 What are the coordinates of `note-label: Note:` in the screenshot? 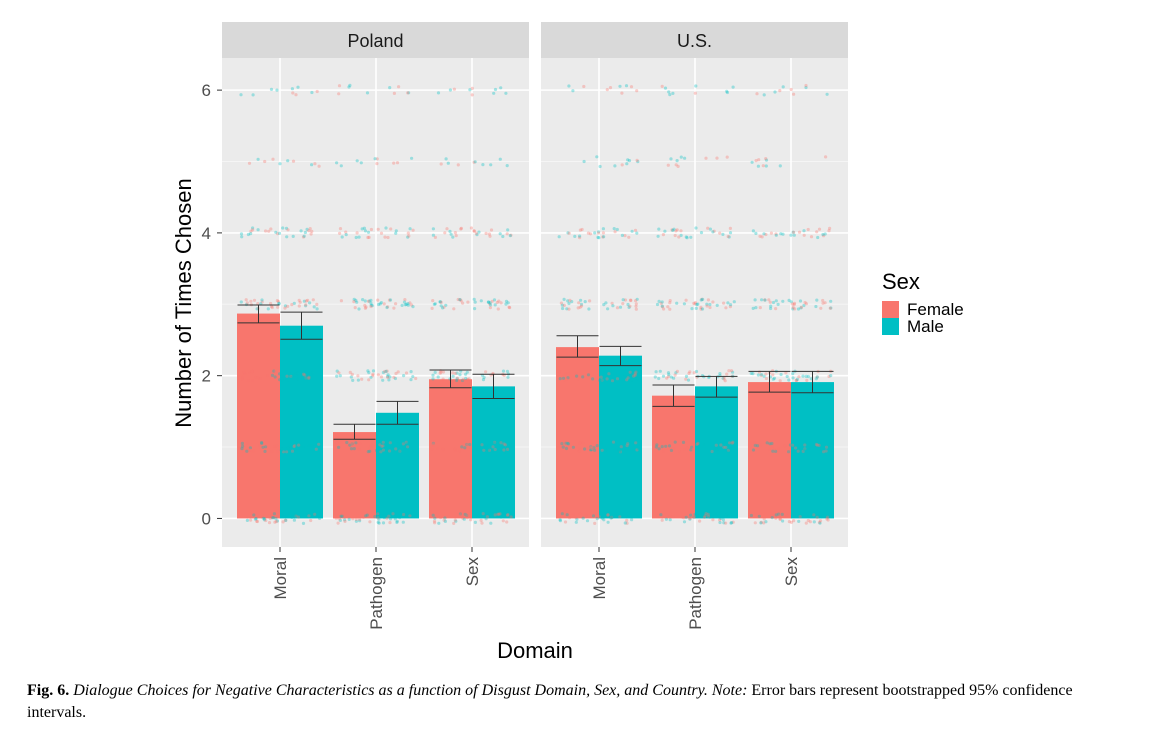 It's located at (729, 690).